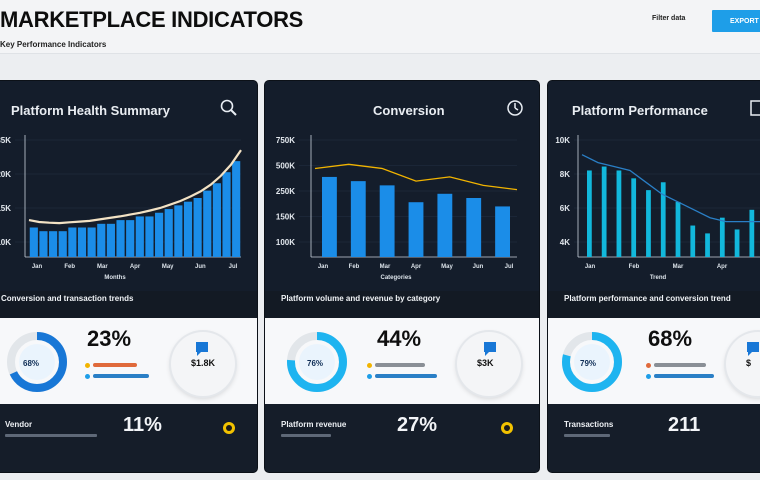  Describe the element at coordinates (361, 298) in the screenshot. I see `chart-caption: Platform volume and revenue by category` at that location.